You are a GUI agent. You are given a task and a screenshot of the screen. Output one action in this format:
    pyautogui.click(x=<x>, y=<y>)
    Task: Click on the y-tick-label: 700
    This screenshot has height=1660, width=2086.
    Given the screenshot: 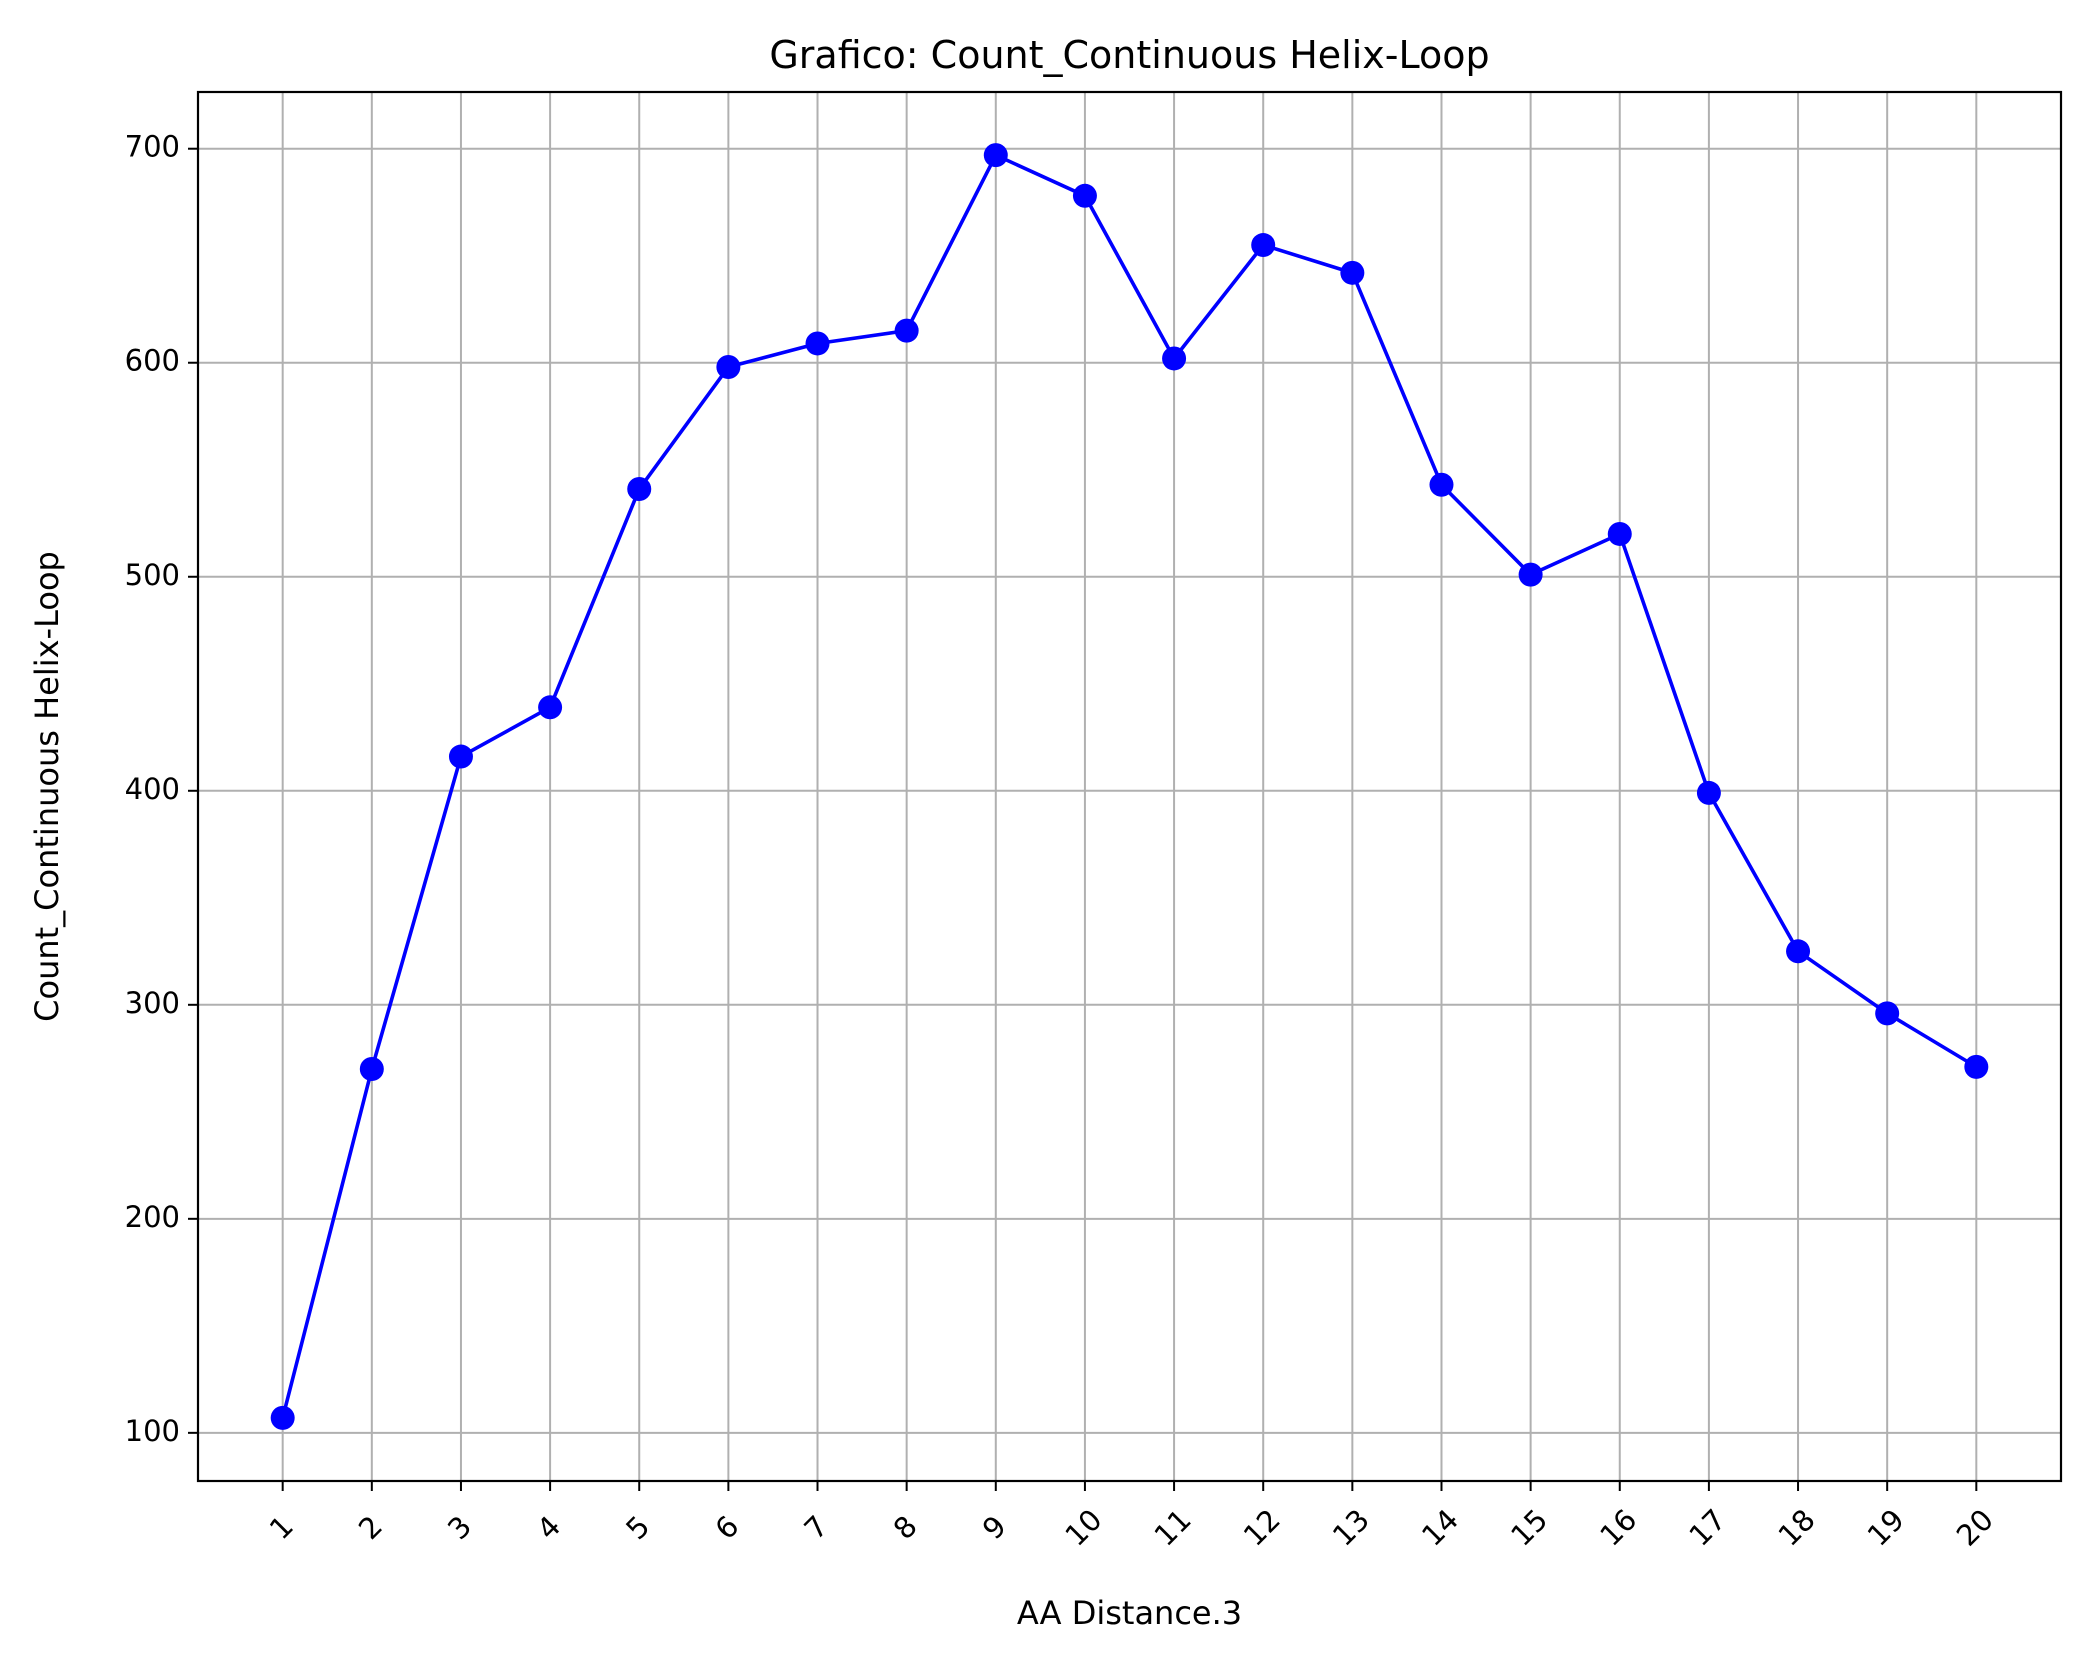 What is the action you would take?
    pyautogui.click(x=152, y=147)
    